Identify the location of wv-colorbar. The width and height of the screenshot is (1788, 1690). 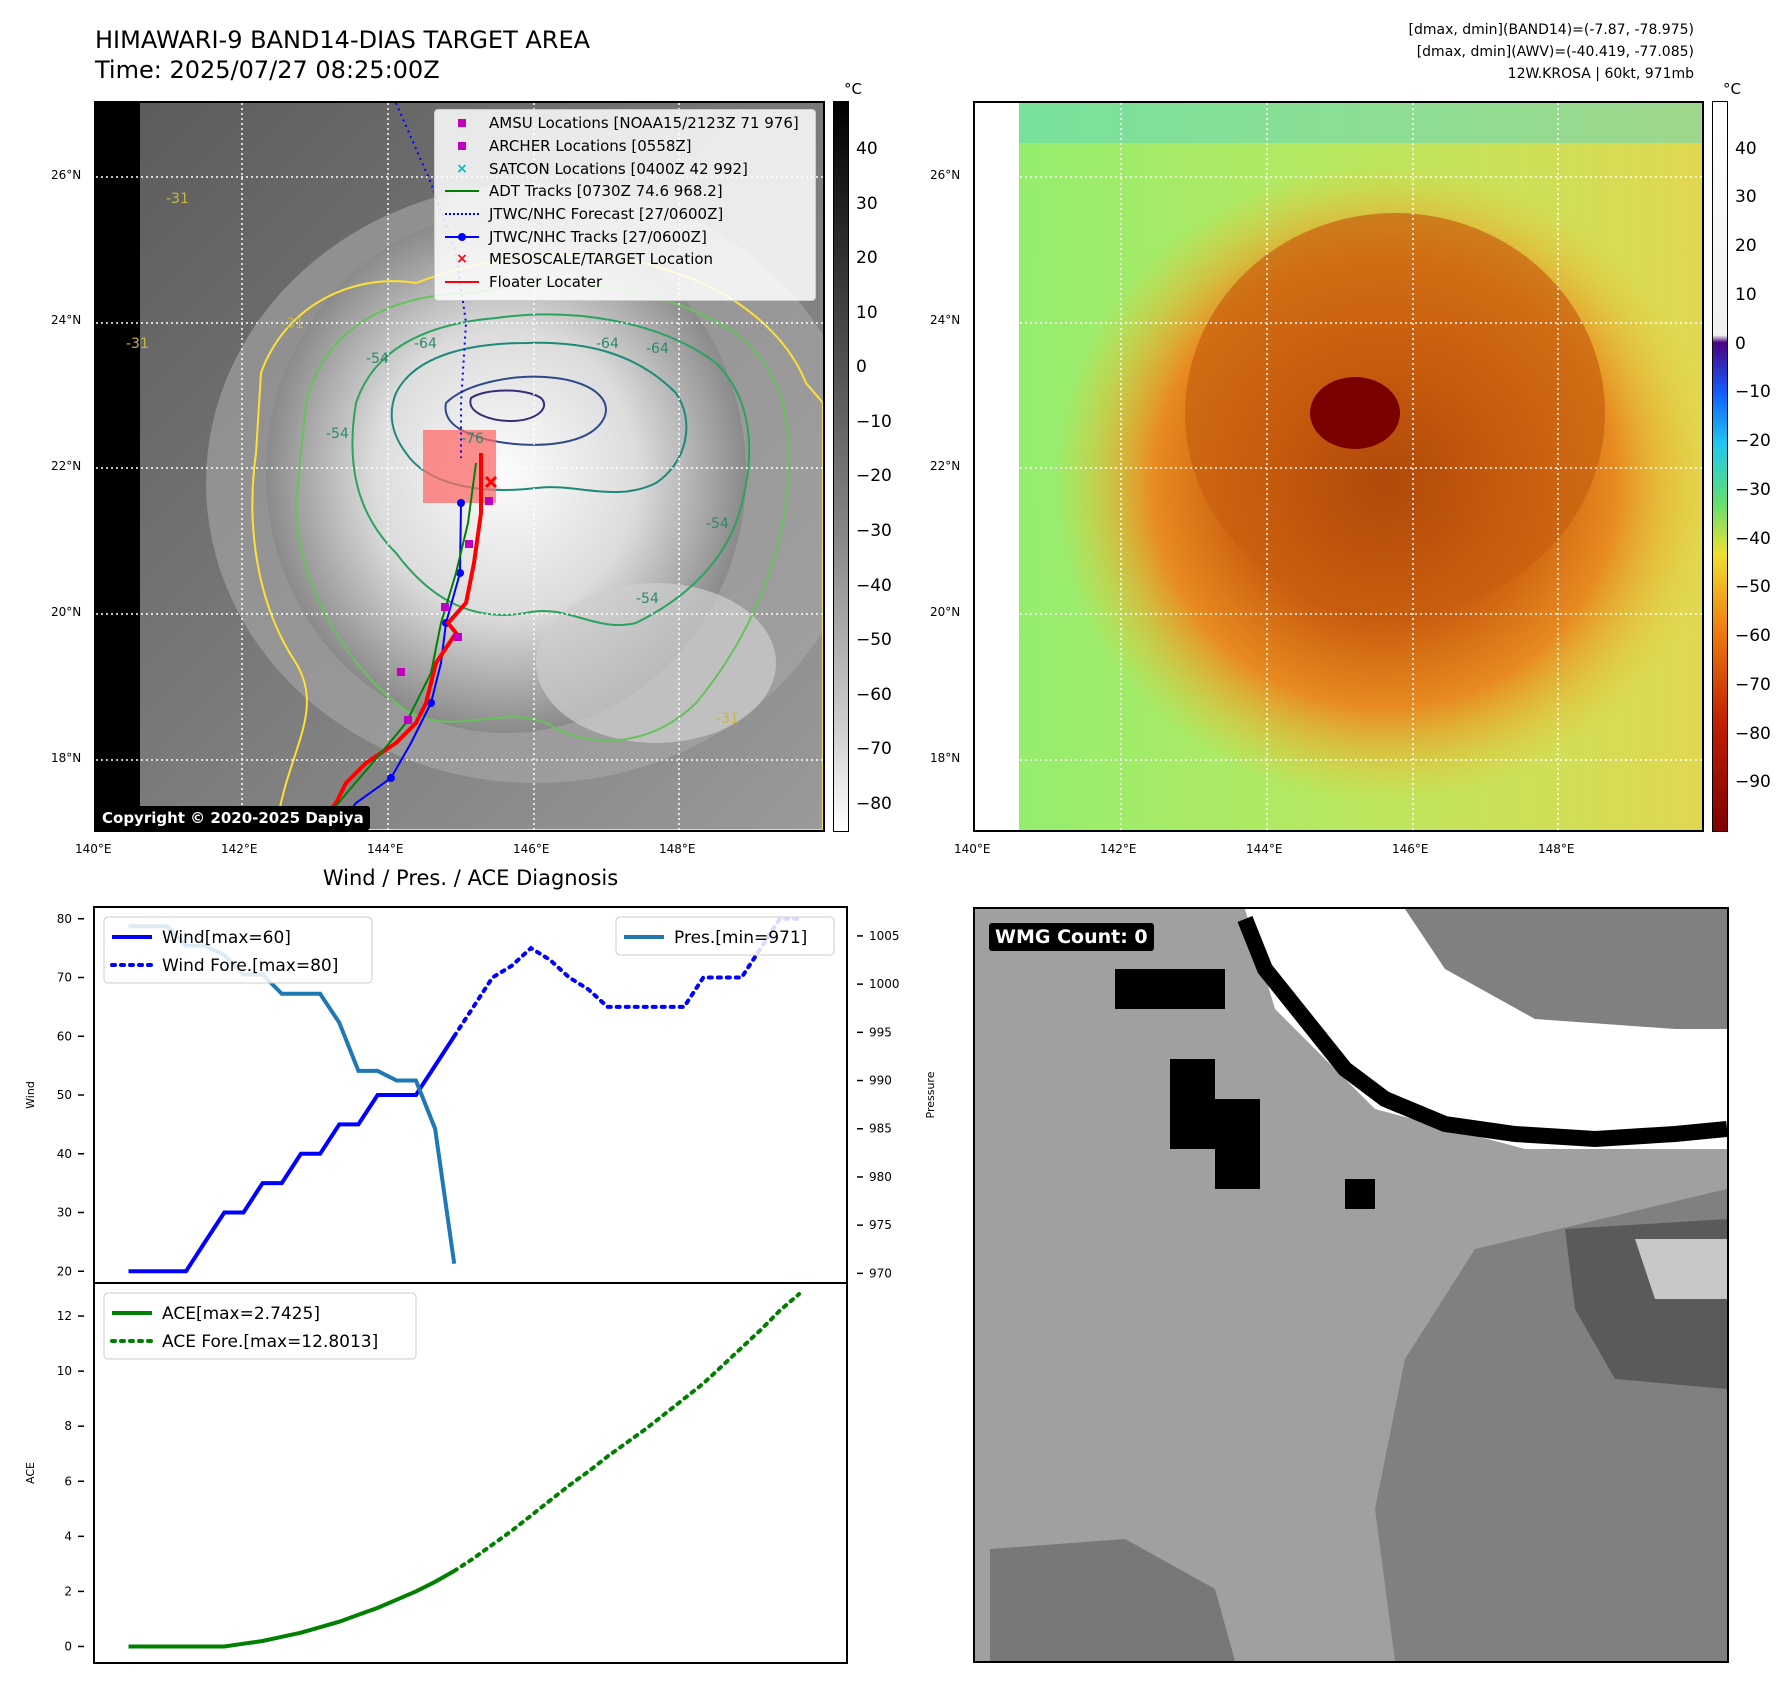
(1720, 466).